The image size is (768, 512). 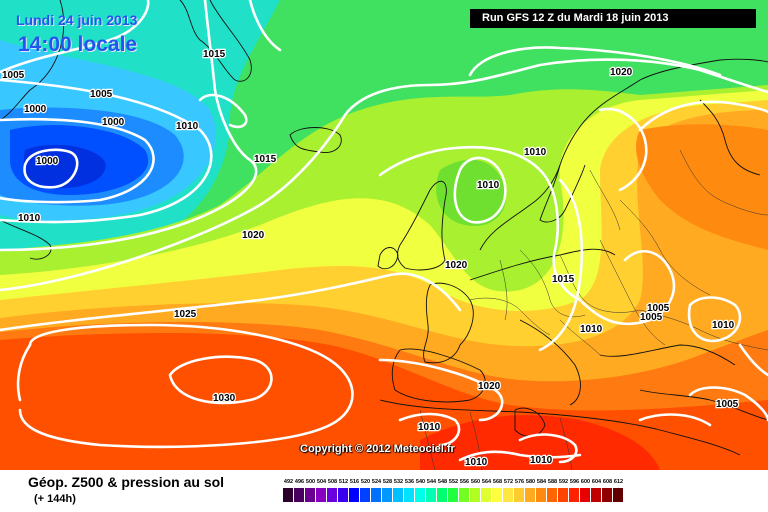 What do you see at coordinates (365, 482) in the screenshot?
I see `legend-value: 520` at bounding box center [365, 482].